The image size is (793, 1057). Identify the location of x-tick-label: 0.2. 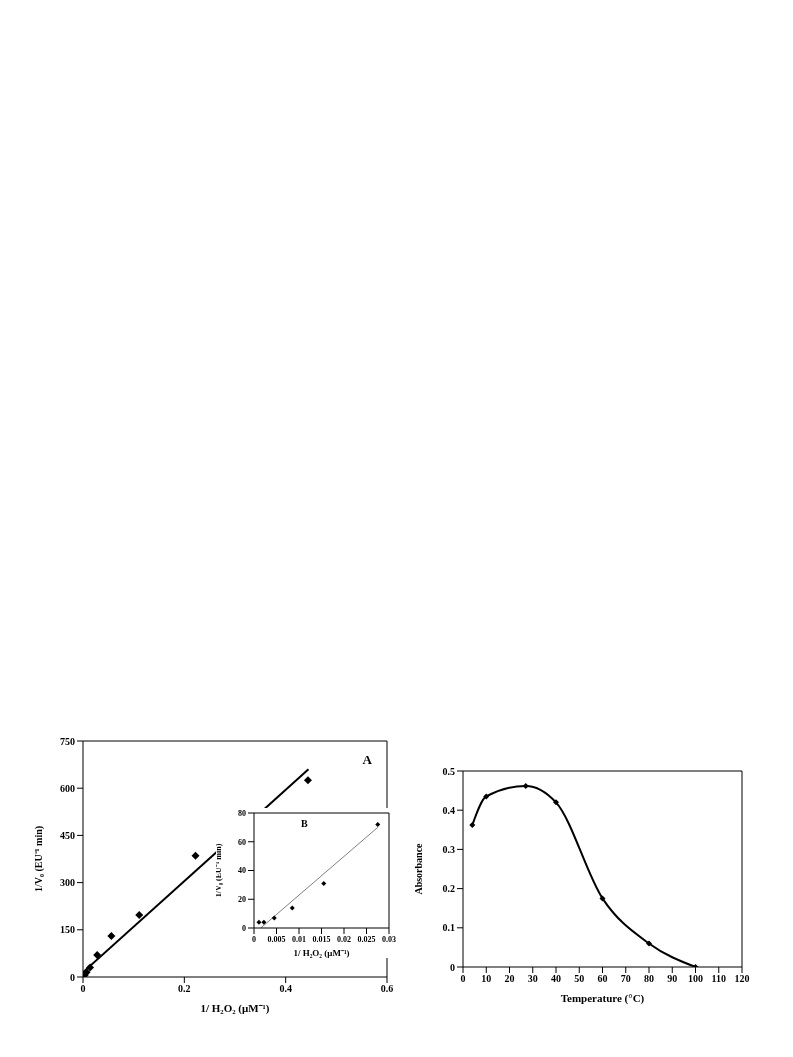
(184, 989).